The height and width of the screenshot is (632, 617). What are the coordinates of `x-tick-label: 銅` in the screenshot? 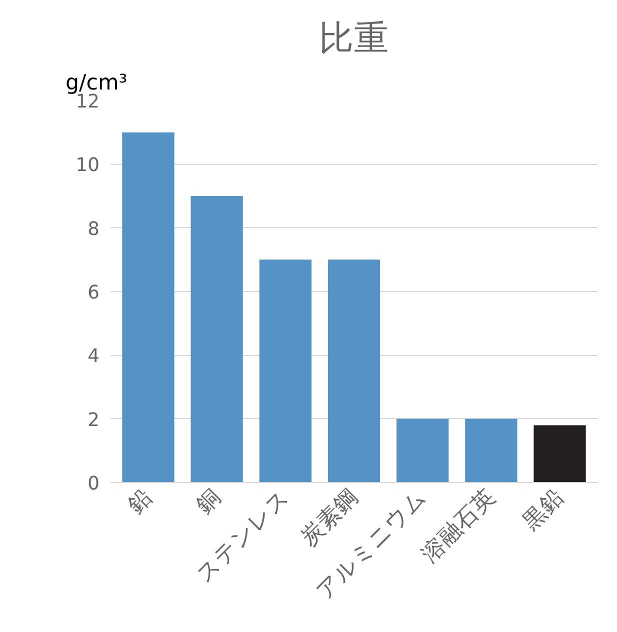 It's located at (208, 501).